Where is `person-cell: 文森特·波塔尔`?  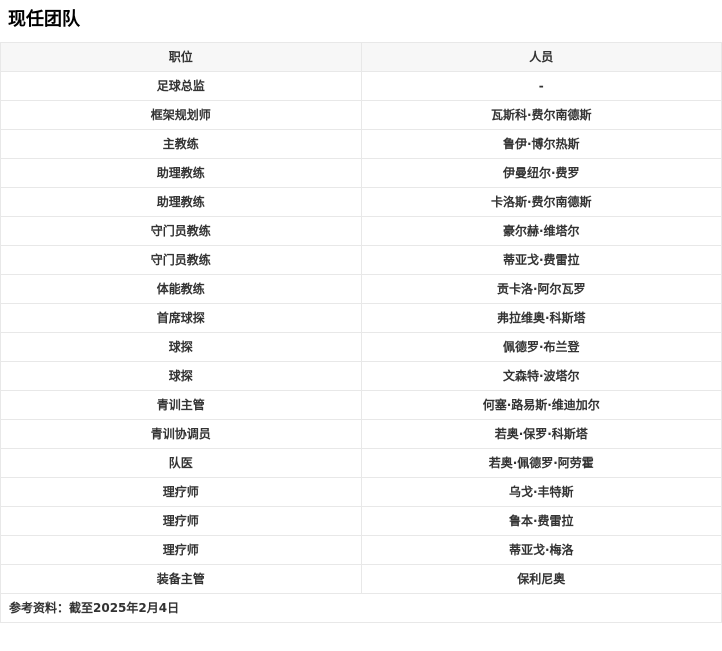
person-cell: 文森特·波塔尔 is located at coordinates (541, 376).